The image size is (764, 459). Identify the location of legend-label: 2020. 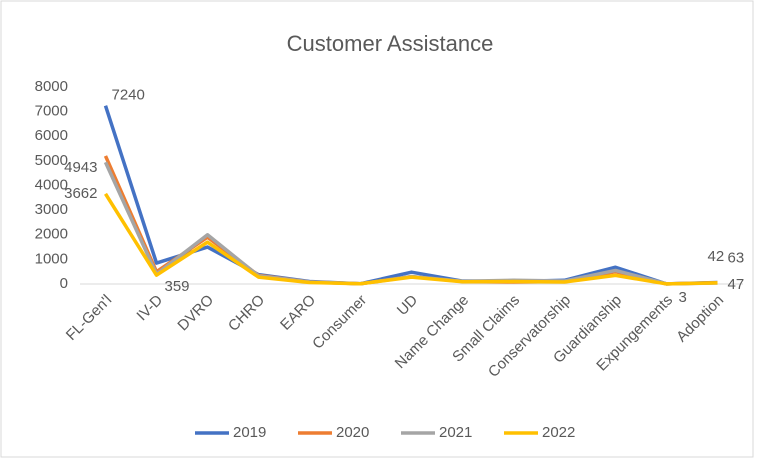
(352, 432).